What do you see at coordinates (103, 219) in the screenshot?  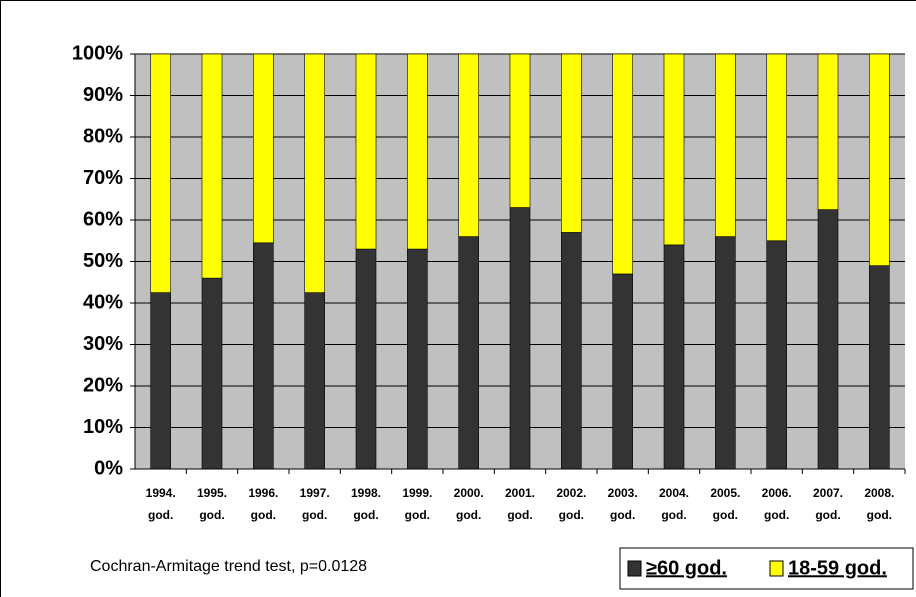 I see `y-tick-label: 60%` at bounding box center [103, 219].